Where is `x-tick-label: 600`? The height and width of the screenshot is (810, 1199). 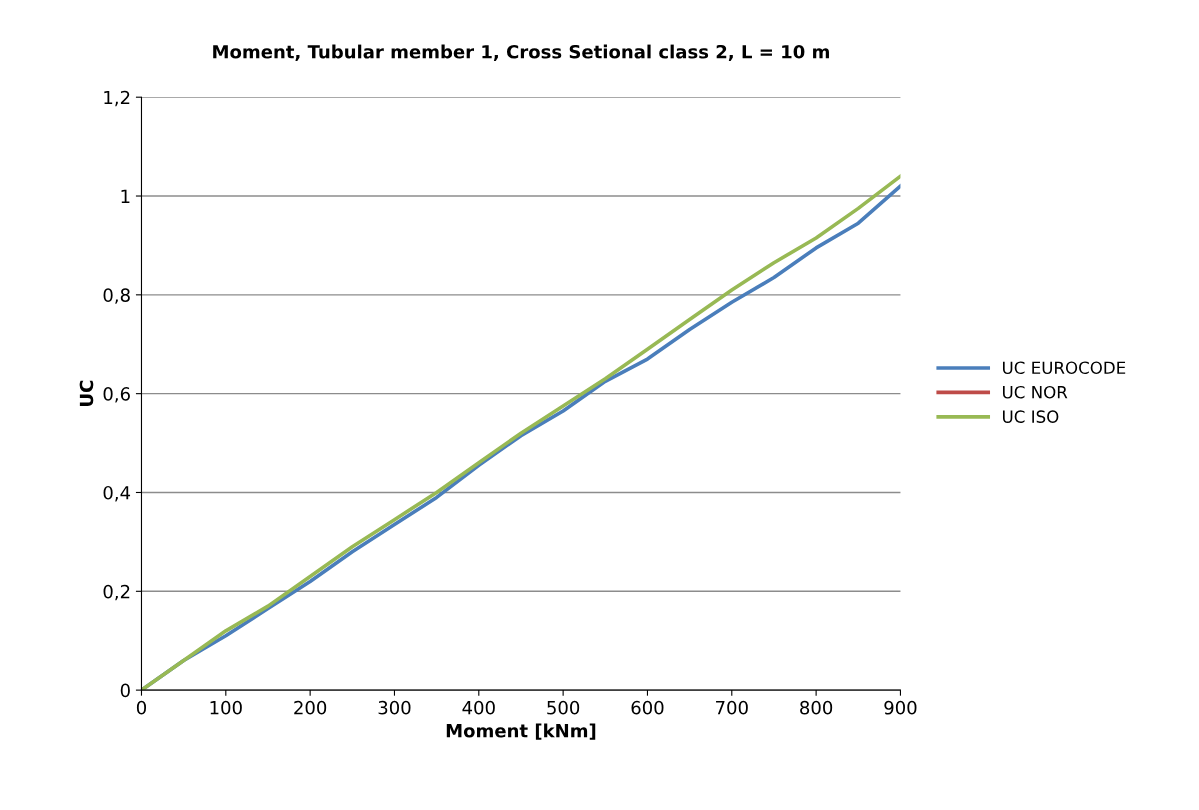
x-tick-label: 600 is located at coordinates (647, 707).